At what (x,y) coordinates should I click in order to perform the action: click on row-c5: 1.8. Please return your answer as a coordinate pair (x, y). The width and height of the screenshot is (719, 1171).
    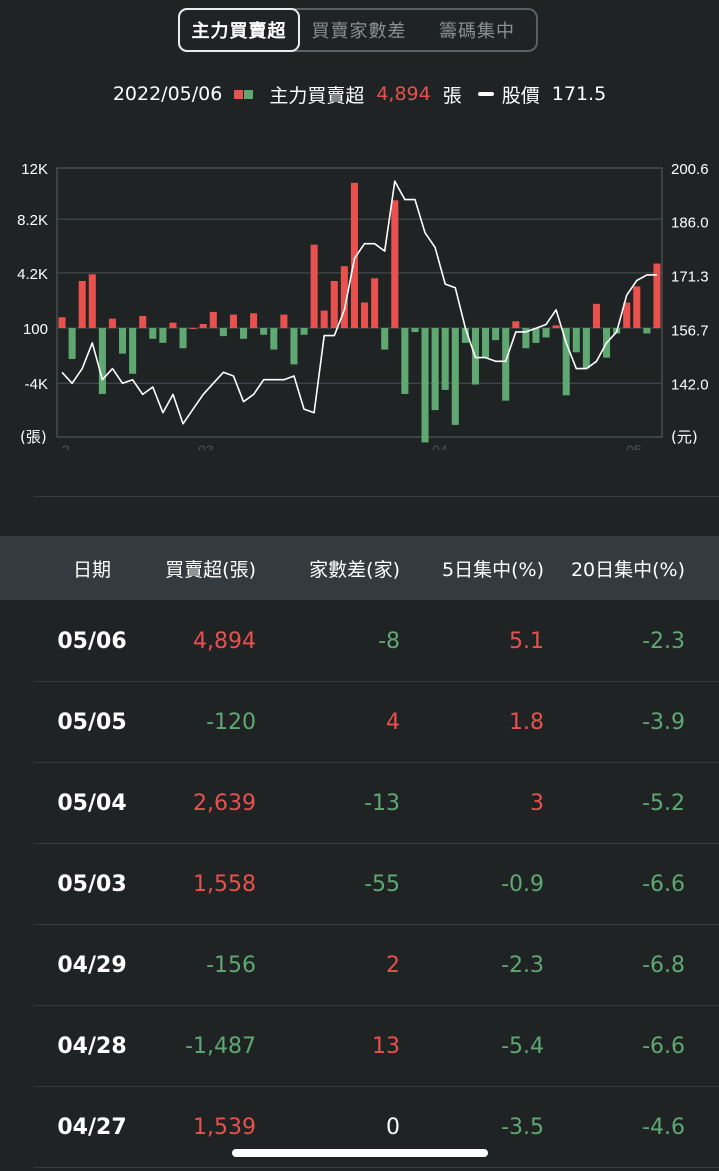
    Looking at the image, I should click on (526, 722).